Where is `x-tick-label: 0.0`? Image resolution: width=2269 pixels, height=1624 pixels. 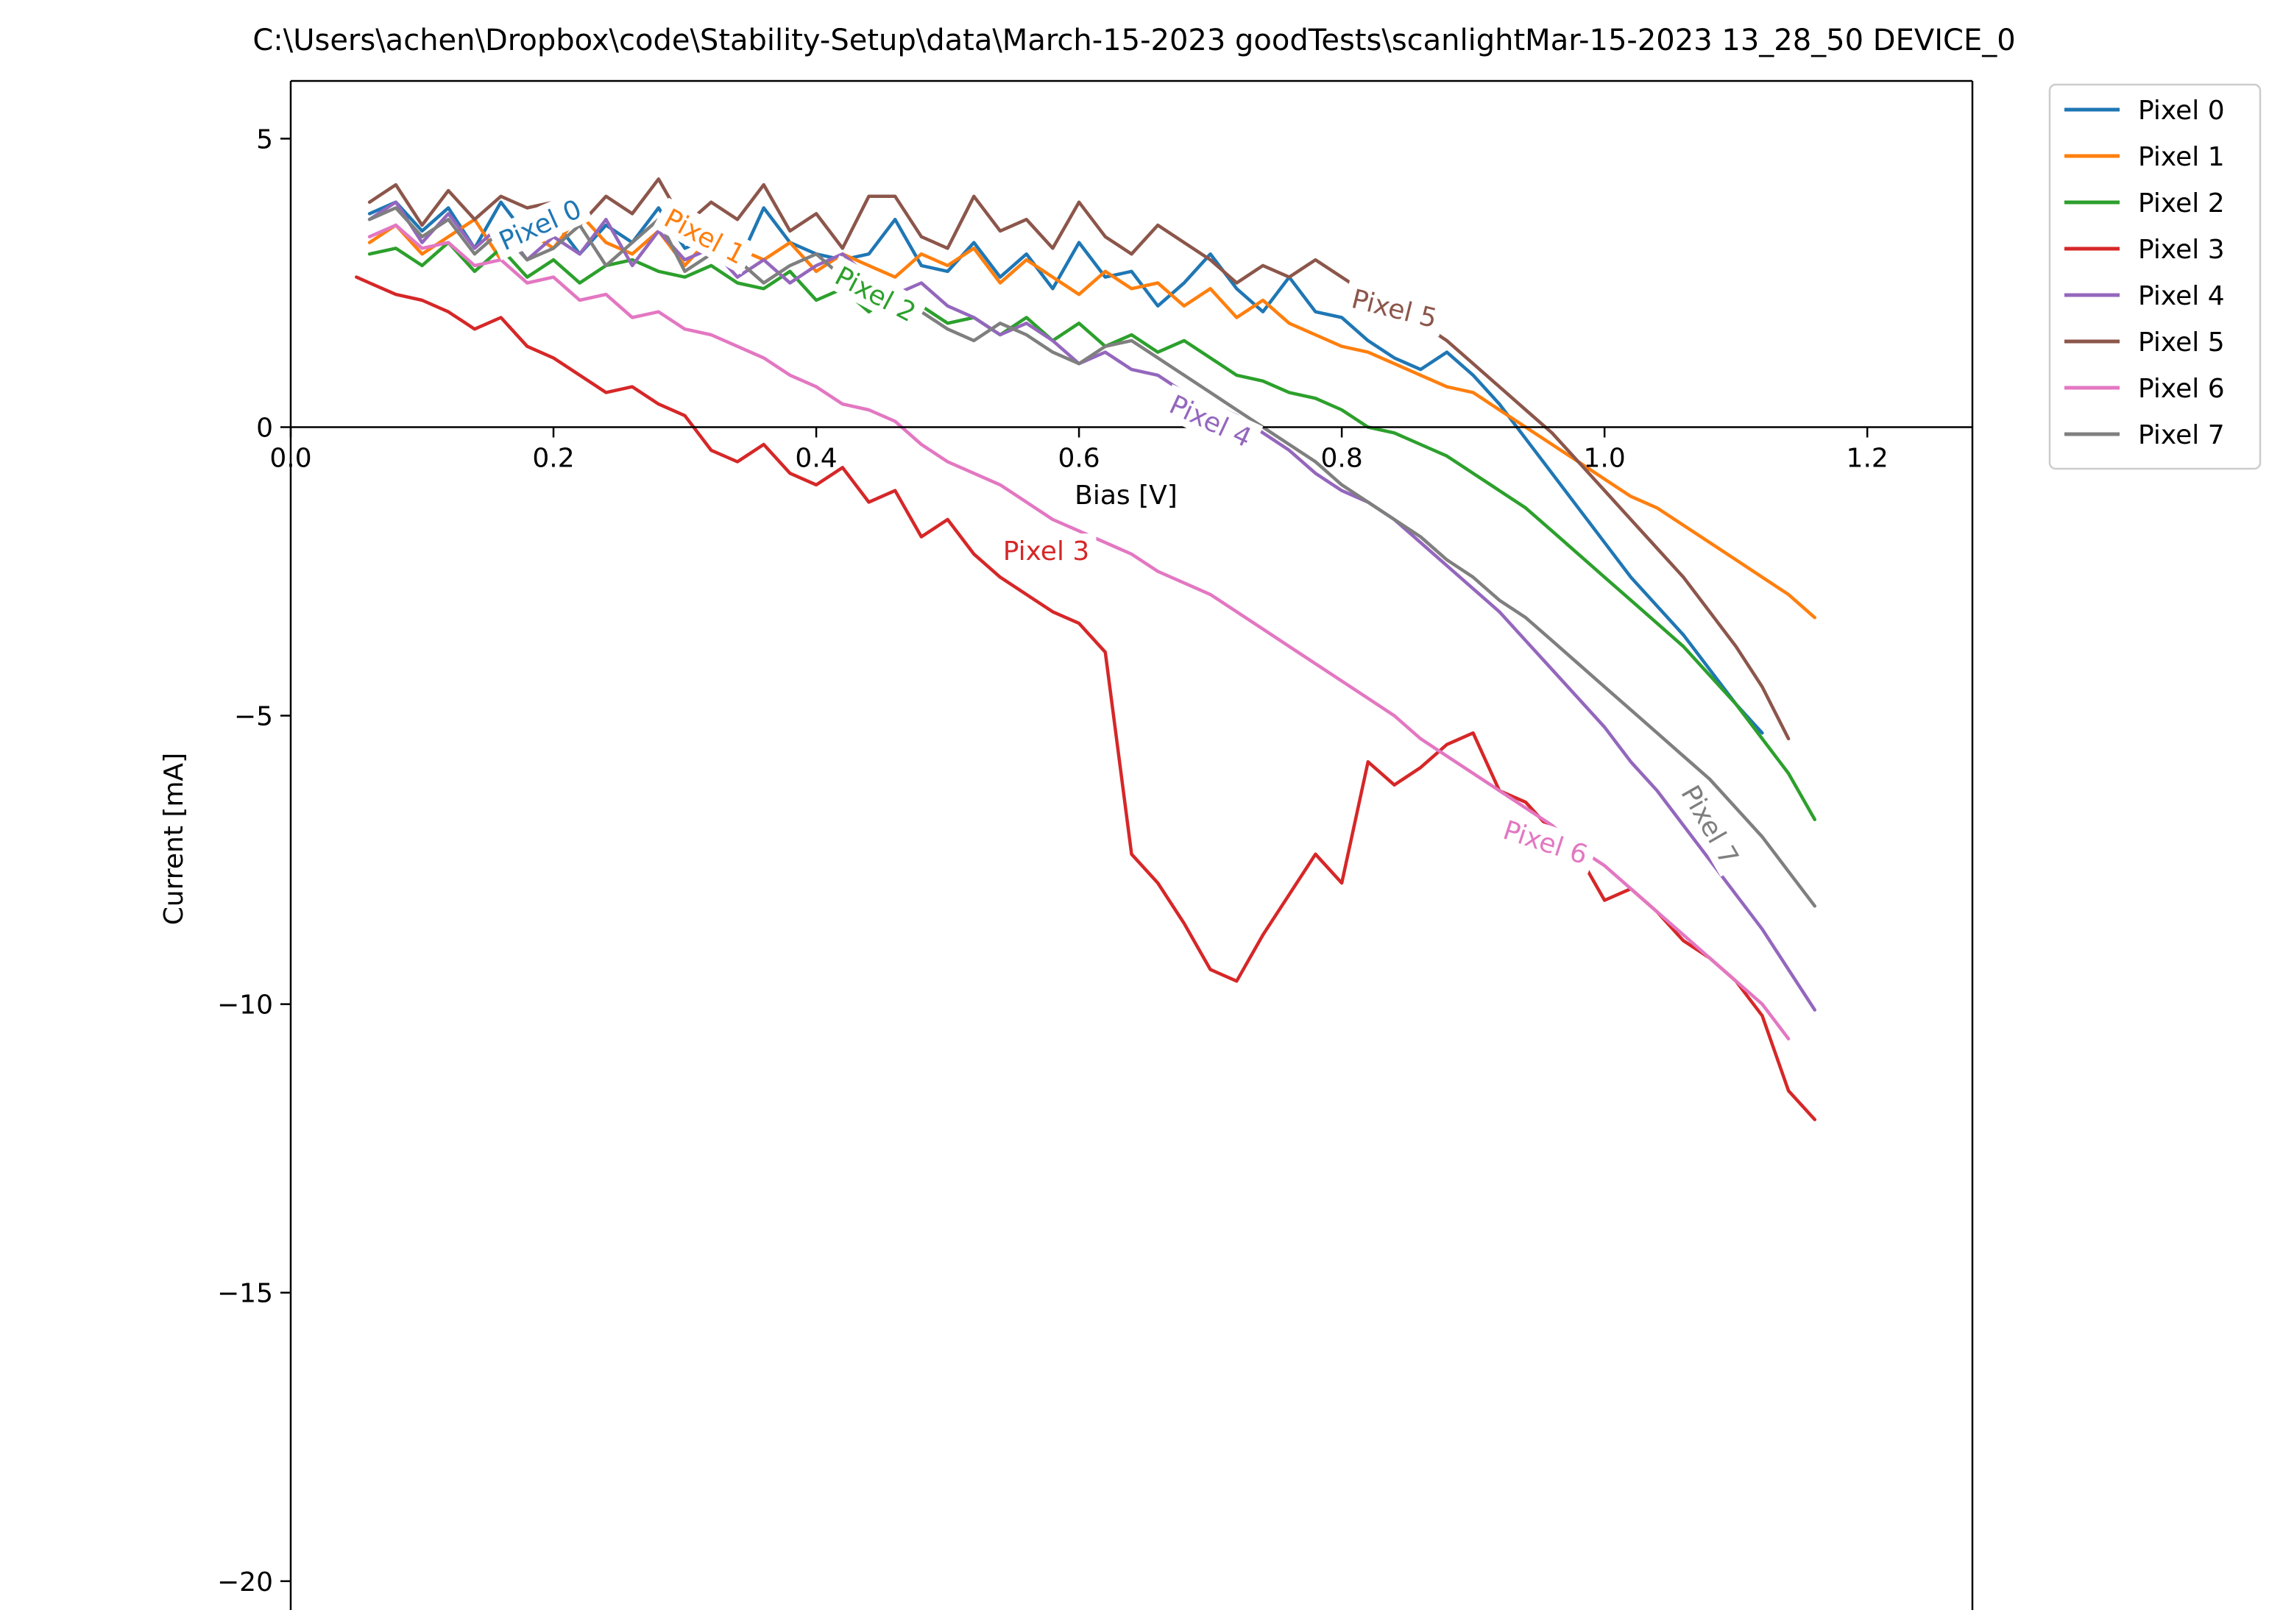 x-tick-label: 0.0 is located at coordinates (290, 458).